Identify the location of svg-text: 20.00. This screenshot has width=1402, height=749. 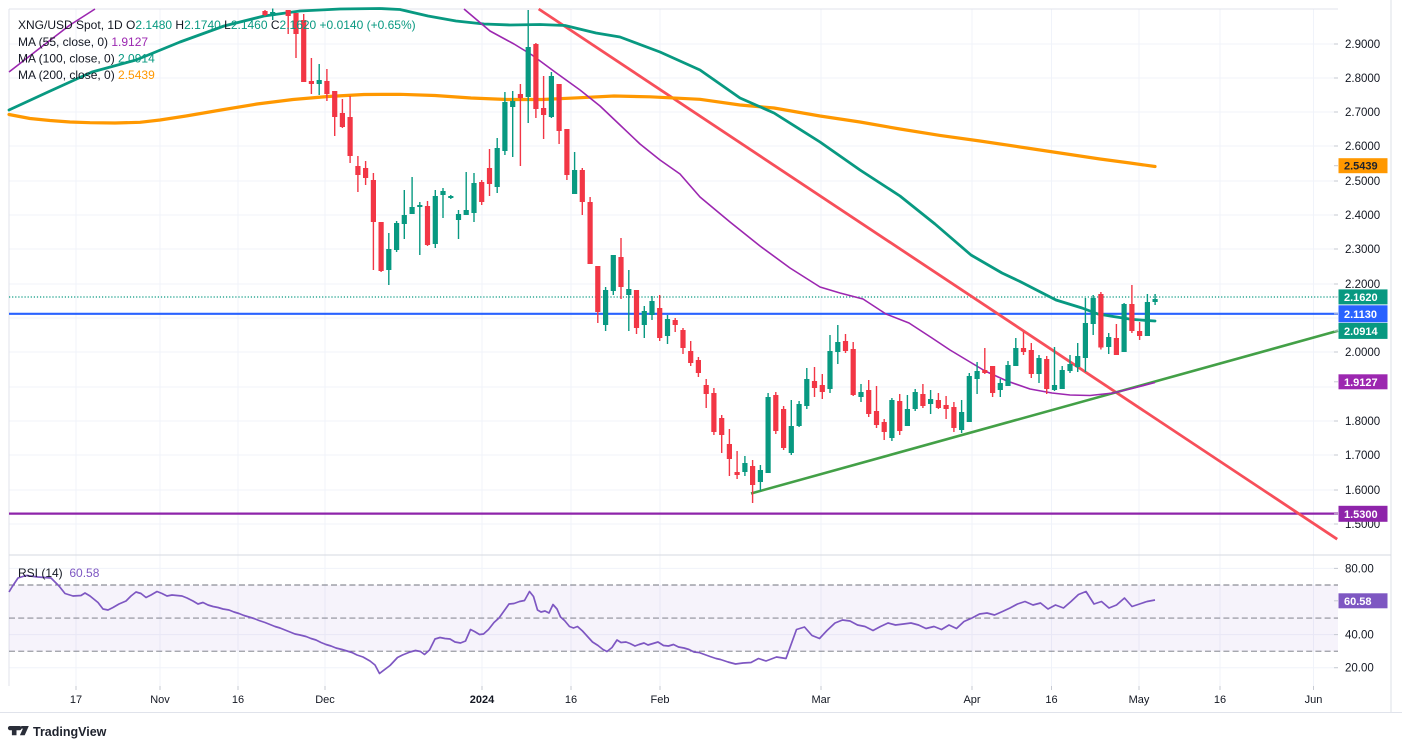
(1359, 669).